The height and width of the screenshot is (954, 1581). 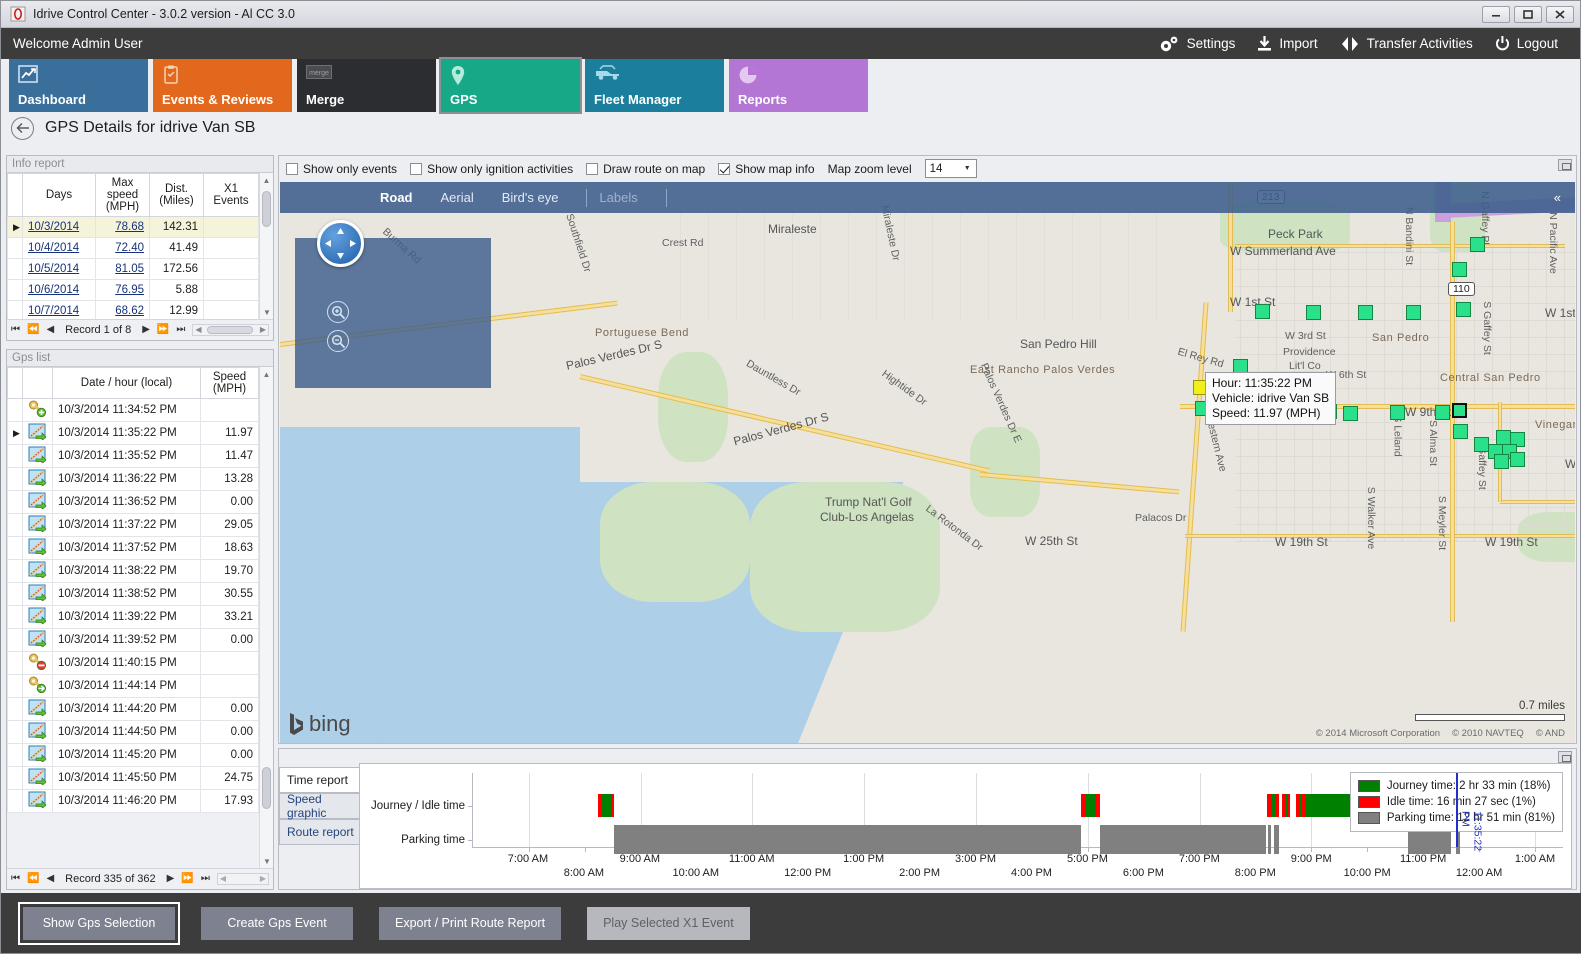 What do you see at coordinates (1560, 14) in the screenshot?
I see `close-button` at bounding box center [1560, 14].